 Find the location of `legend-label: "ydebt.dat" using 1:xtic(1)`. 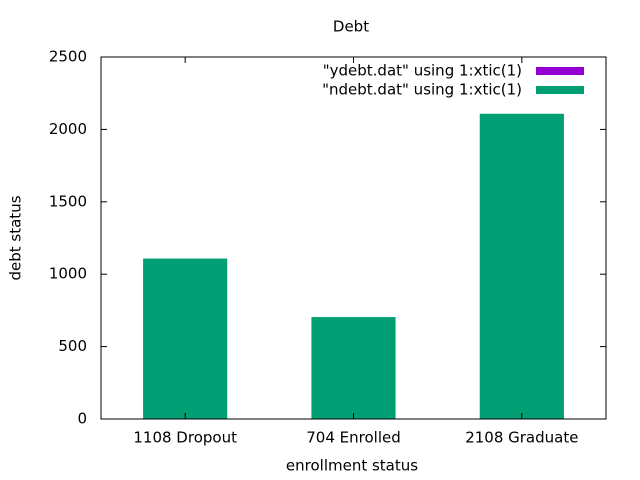

legend-label: "ydebt.dat" using 1:xtic(1) is located at coordinates (422, 71).